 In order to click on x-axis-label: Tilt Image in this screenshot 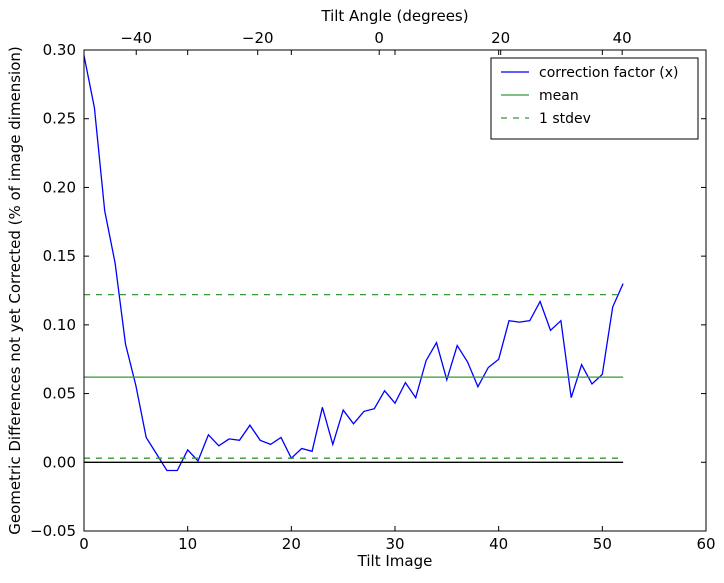, I will do `click(395, 561)`.